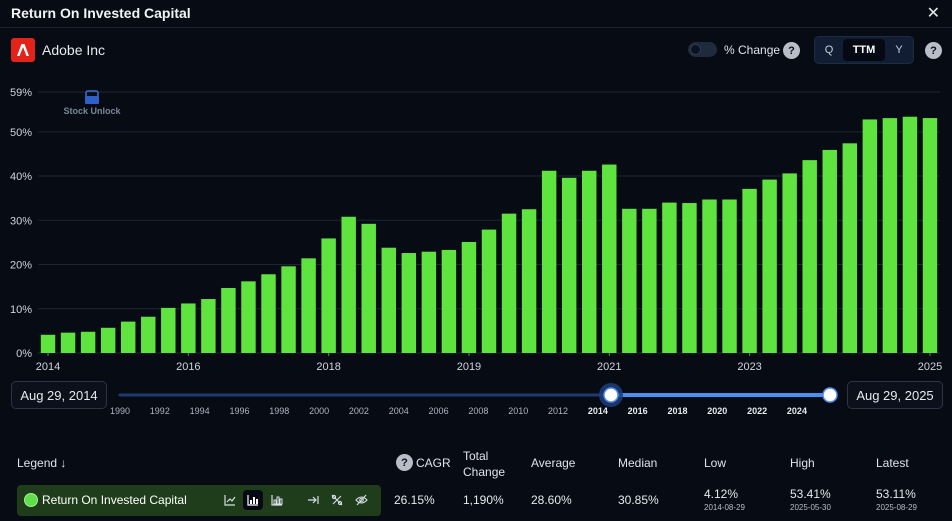 This screenshot has width=952, height=521. What do you see at coordinates (42, 463) in the screenshot?
I see `legend-sort-button: Legend ↓` at bounding box center [42, 463].